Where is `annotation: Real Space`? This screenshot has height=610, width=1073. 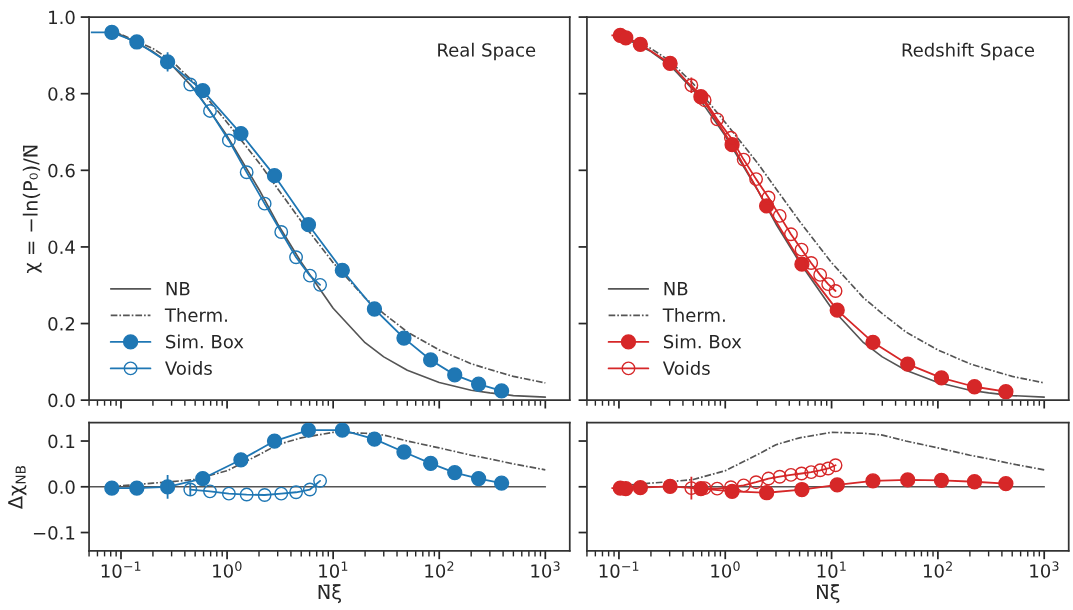 annotation: Real Space is located at coordinates (487, 51).